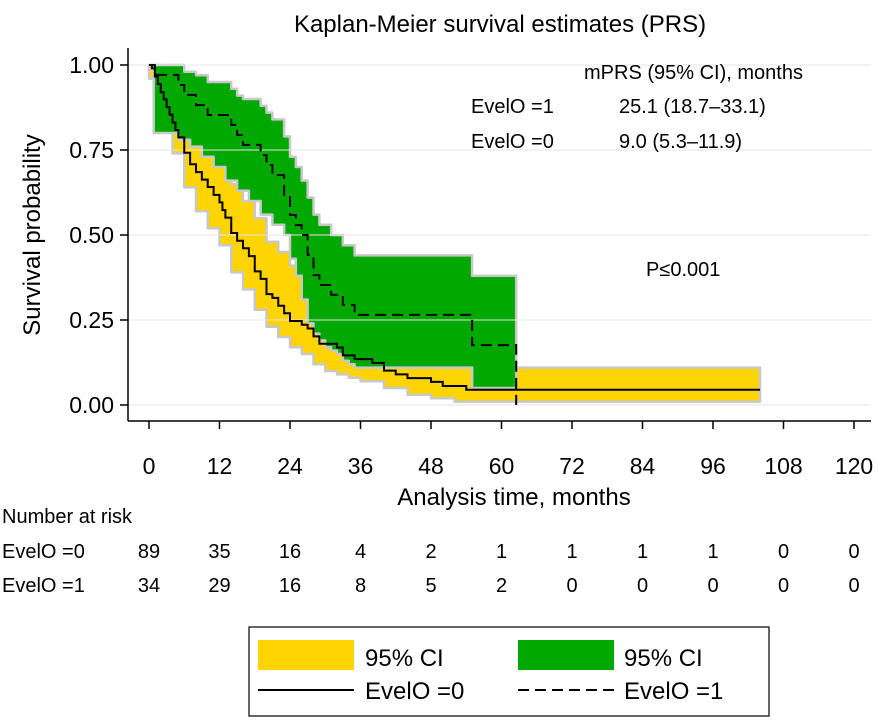 This screenshot has width=883, height=724. What do you see at coordinates (683, 270) in the screenshot?
I see `p-value: P≤0.001` at bounding box center [683, 270].